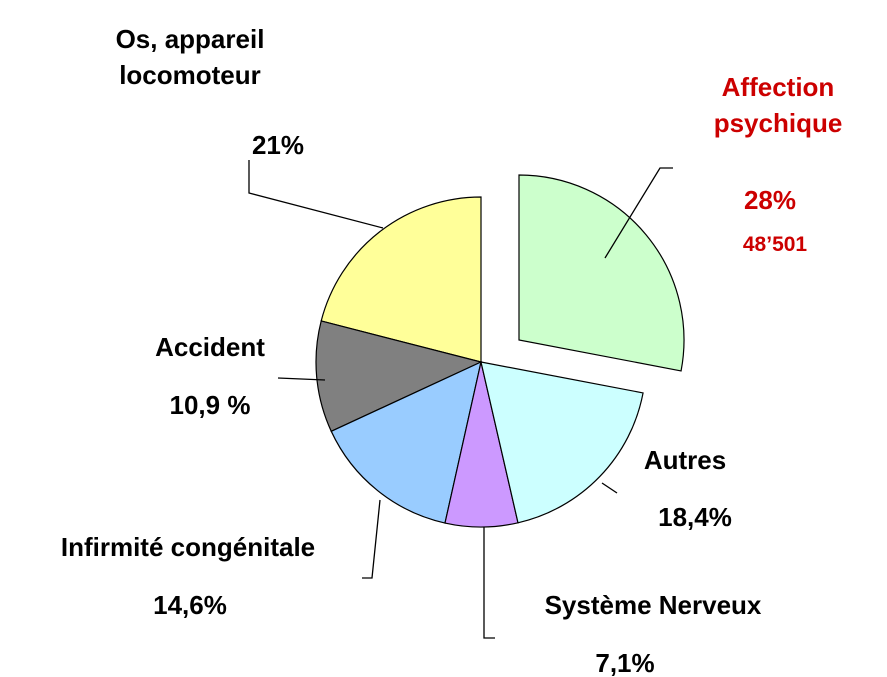 Image resolution: width=887 pixels, height=677 pixels. What do you see at coordinates (625, 662) in the screenshot?
I see `value-label: 7,1%` at bounding box center [625, 662].